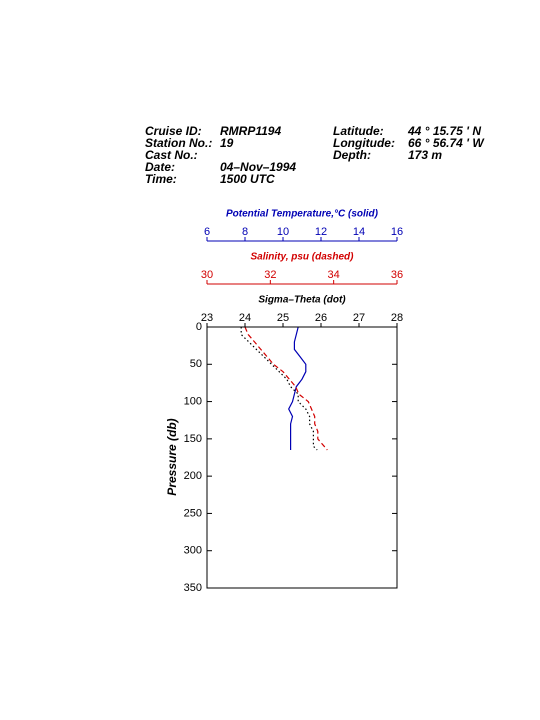  Describe the element at coordinates (321, 232) in the screenshot. I see `x-tick-label: 12` at that location.